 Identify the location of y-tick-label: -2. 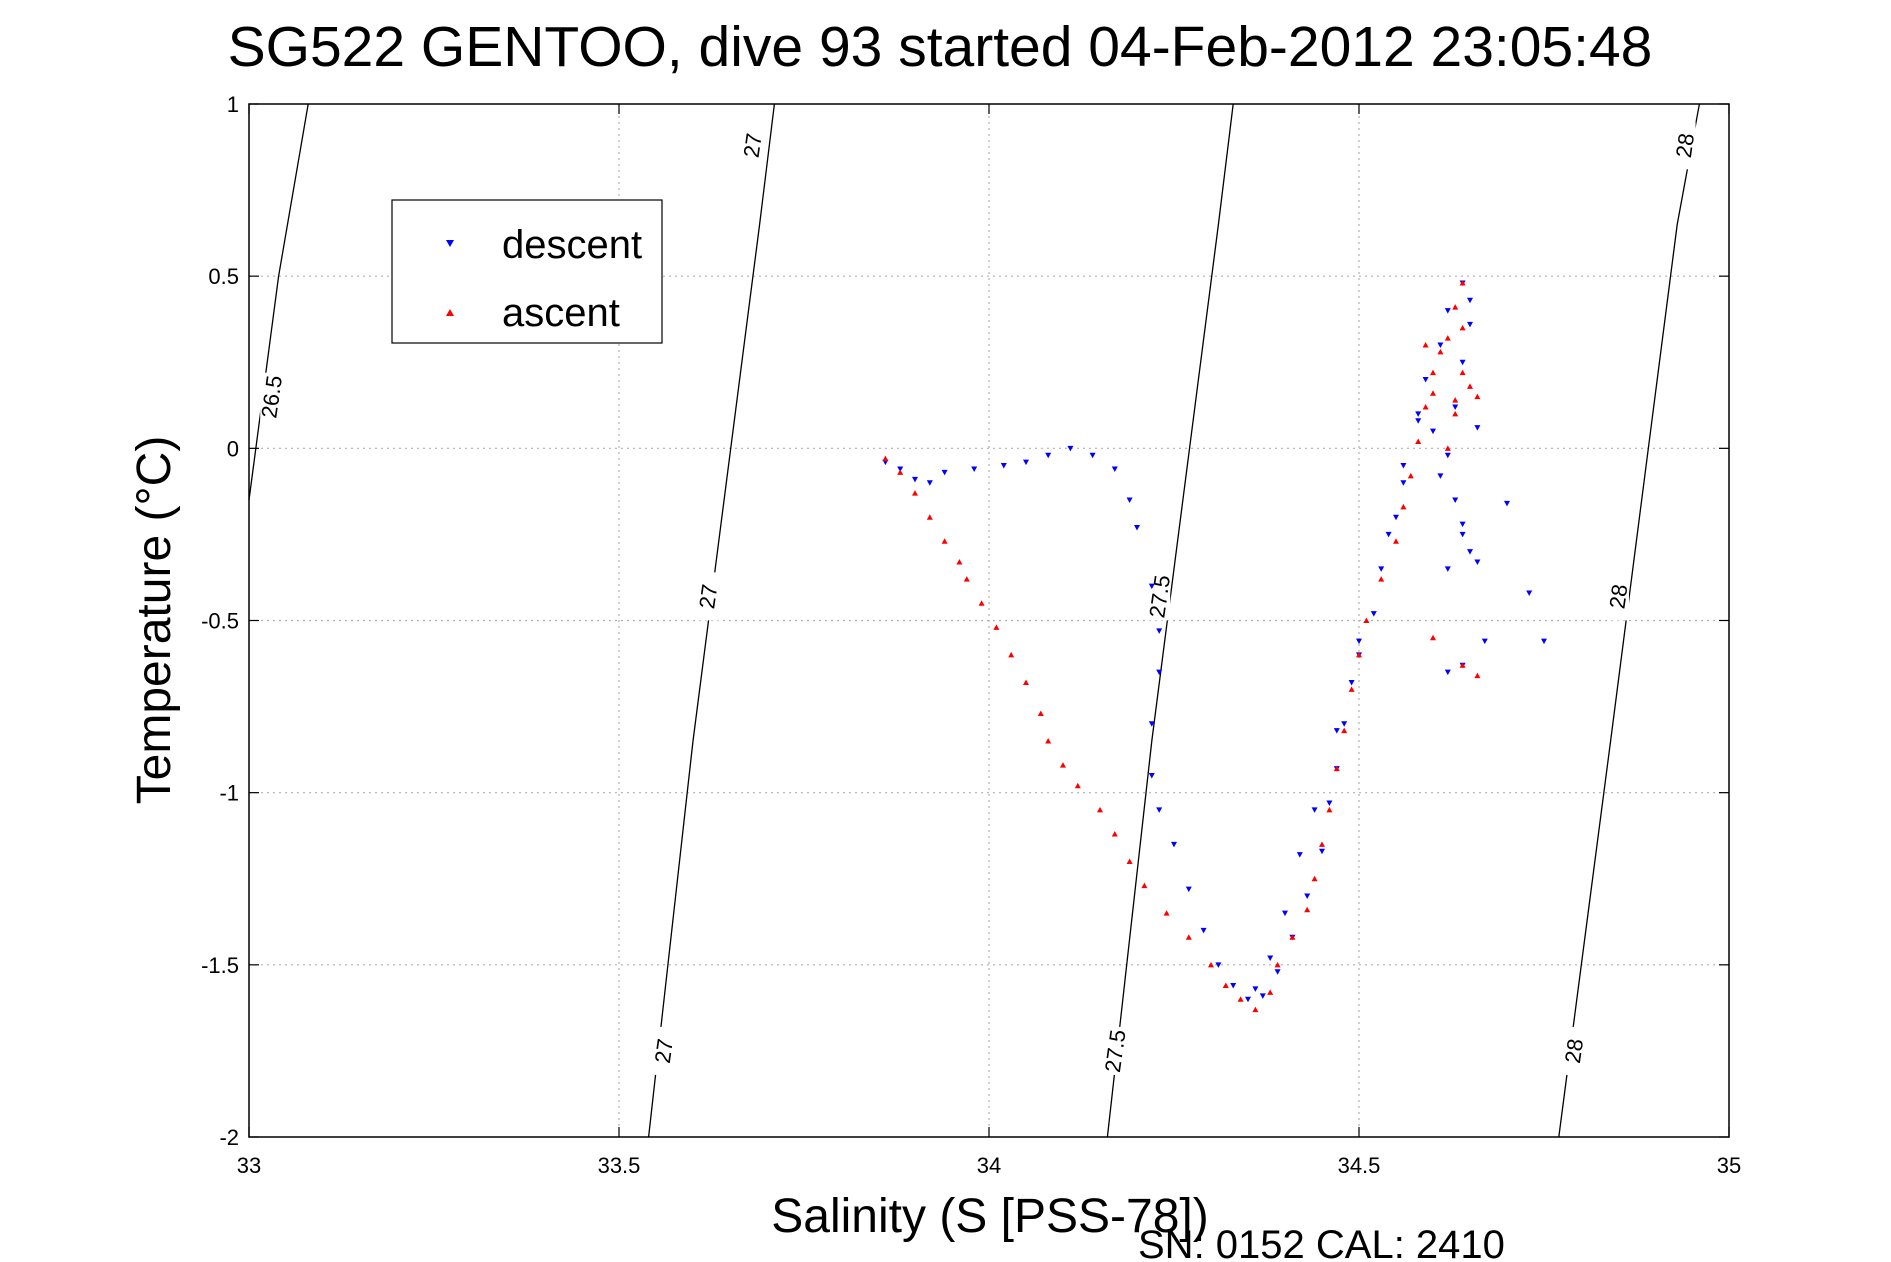
(229, 1137).